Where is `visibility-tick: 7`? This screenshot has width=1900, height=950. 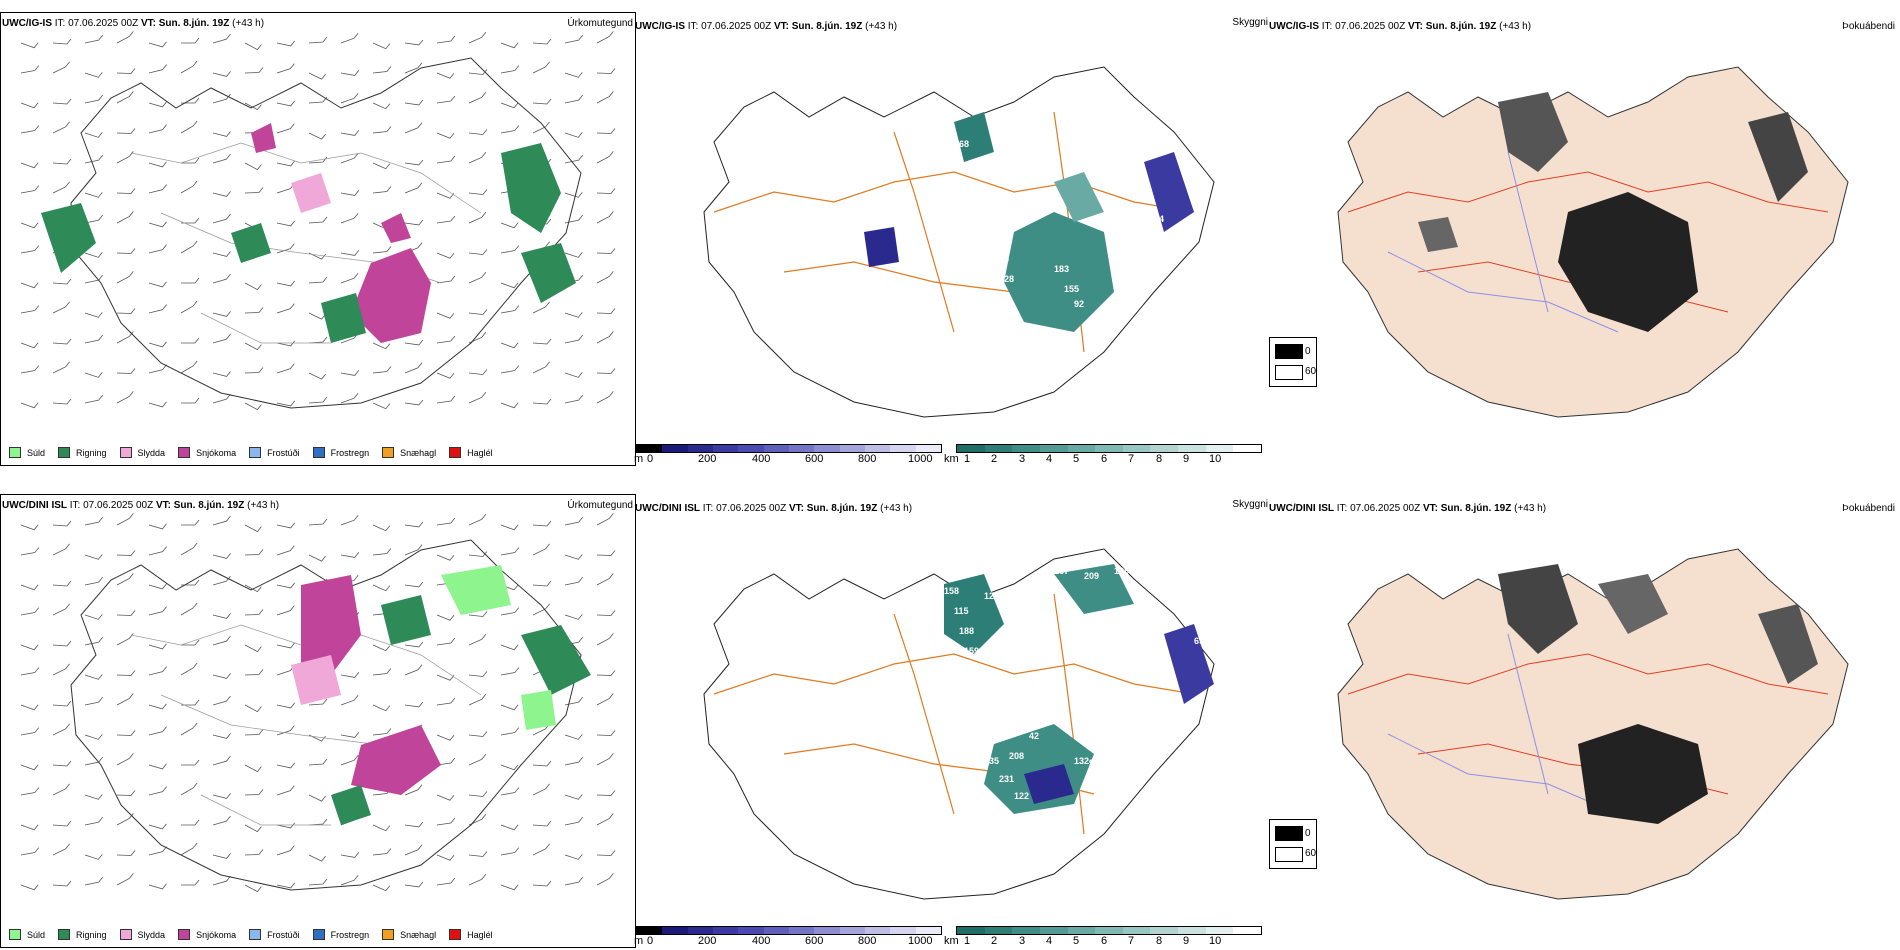
visibility-tick: 7 is located at coordinates (1131, 458).